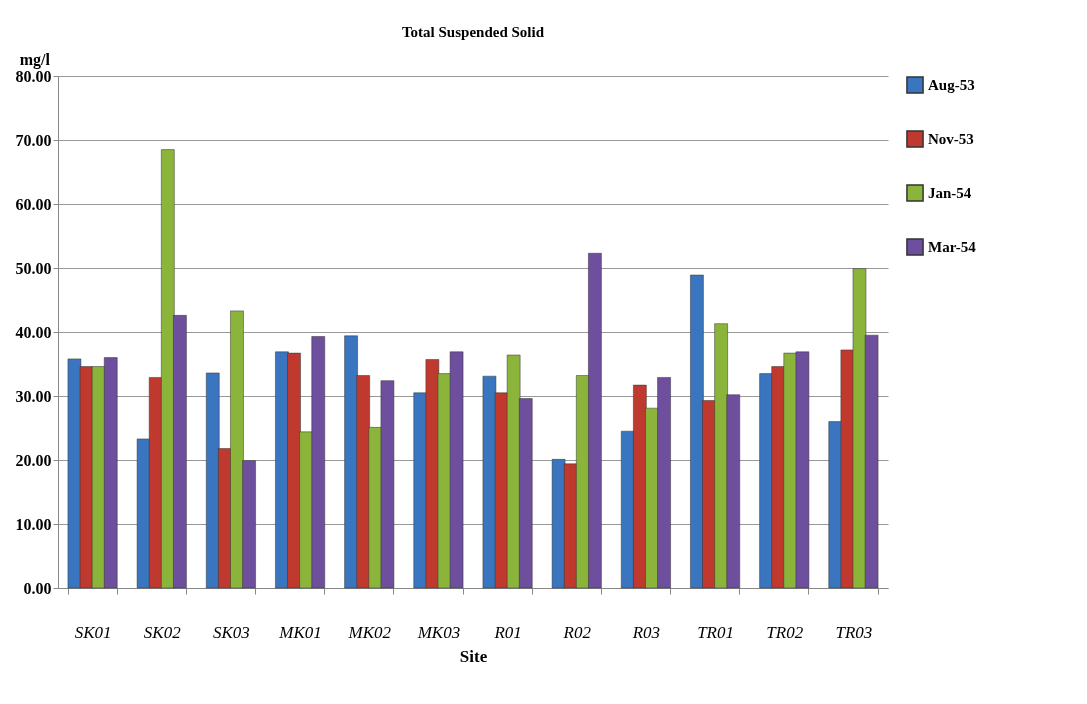 This screenshot has width=1087, height=704. Describe the element at coordinates (33, 140) in the screenshot. I see `y-tick-label: 70.00` at that location.